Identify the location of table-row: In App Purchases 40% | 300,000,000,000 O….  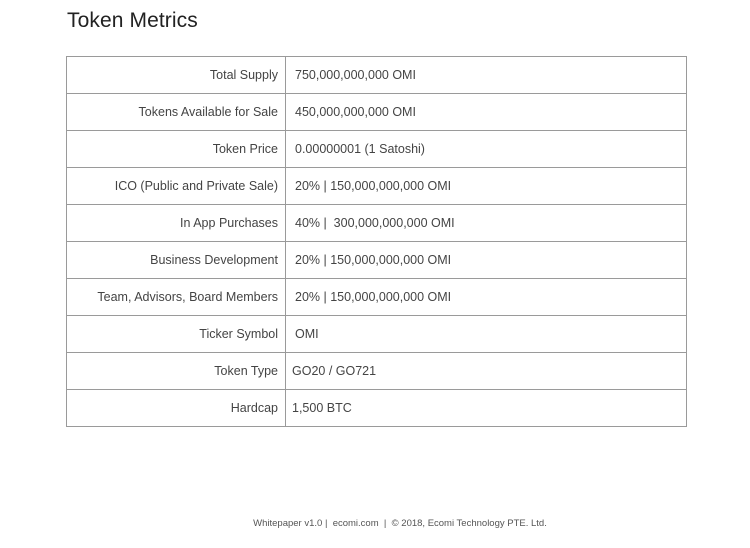
(376, 223).